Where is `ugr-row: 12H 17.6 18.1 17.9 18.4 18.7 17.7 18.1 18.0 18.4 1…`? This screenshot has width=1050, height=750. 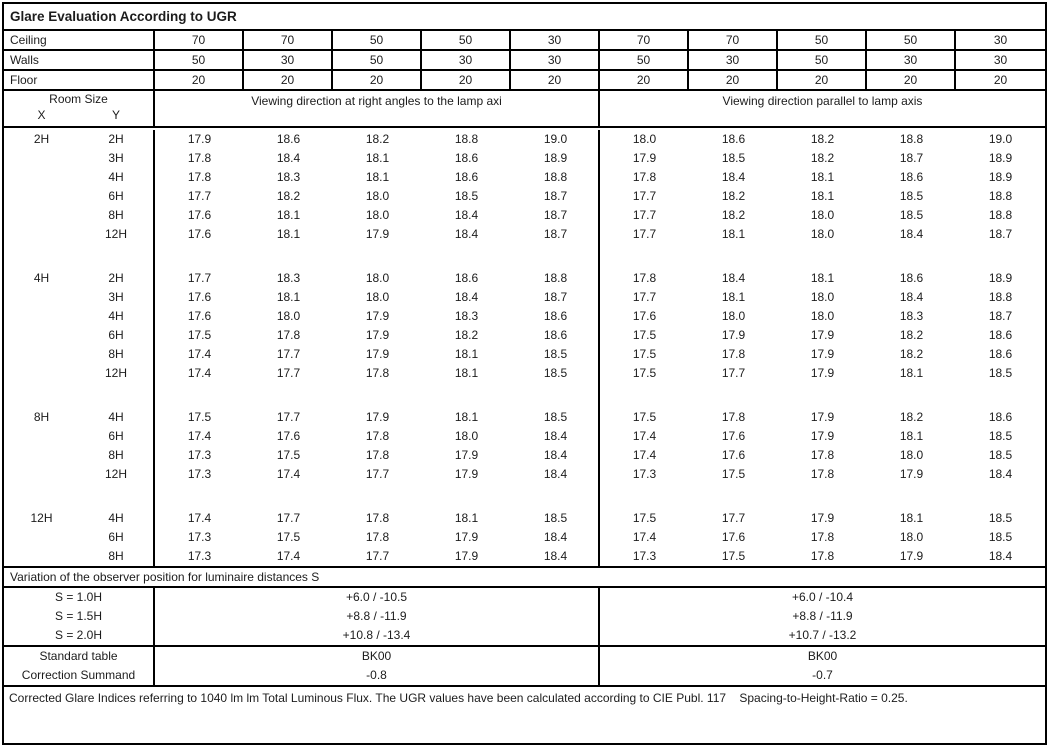 ugr-row: 12H 17.6 18.1 17.9 18.4 18.7 17.7 18.1 18.0 18.4 1… is located at coordinates (524, 234).